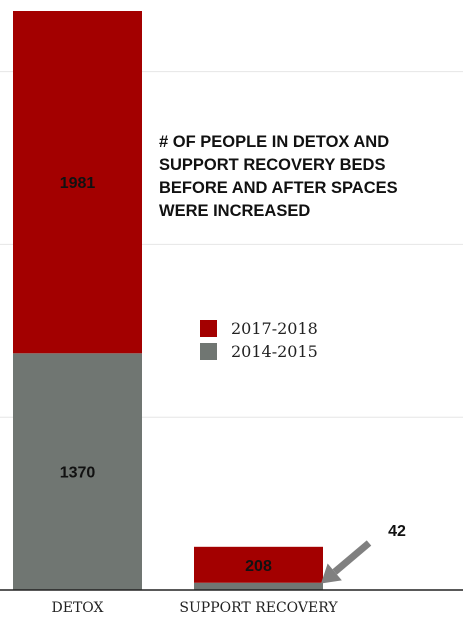  What do you see at coordinates (272, 165) in the screenshot?
I see `chart-title-line: SUPPORT RECOVERY BEDS` at bounding box center [272, 165].